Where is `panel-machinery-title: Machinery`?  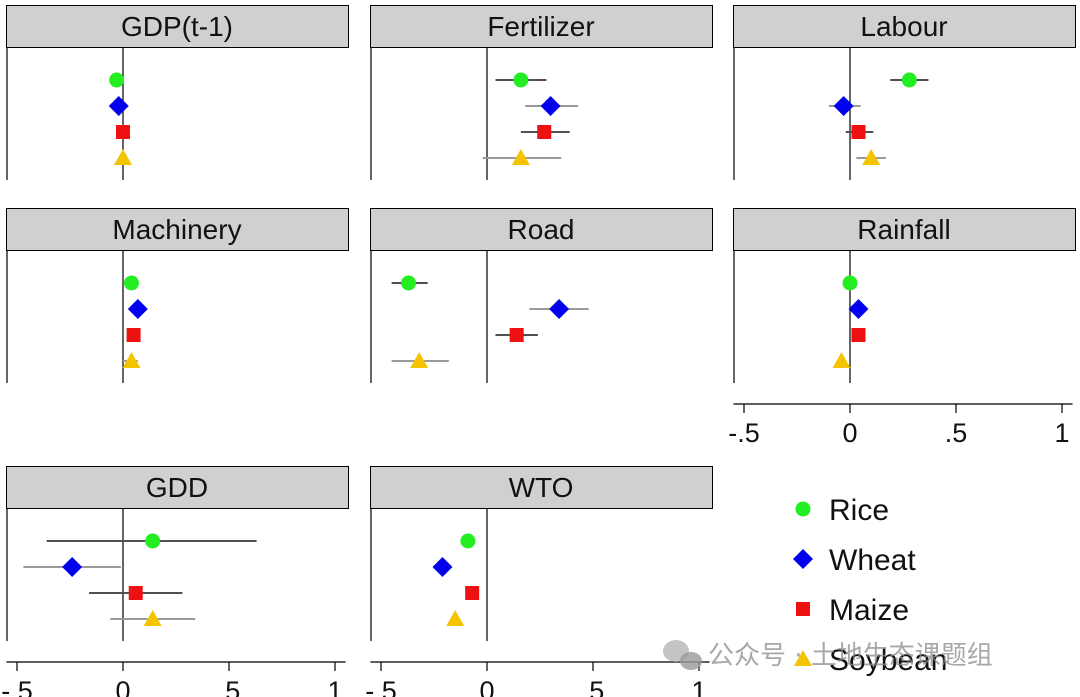
panel-machinery-title: Machinery is located at coordinates (176, 229).